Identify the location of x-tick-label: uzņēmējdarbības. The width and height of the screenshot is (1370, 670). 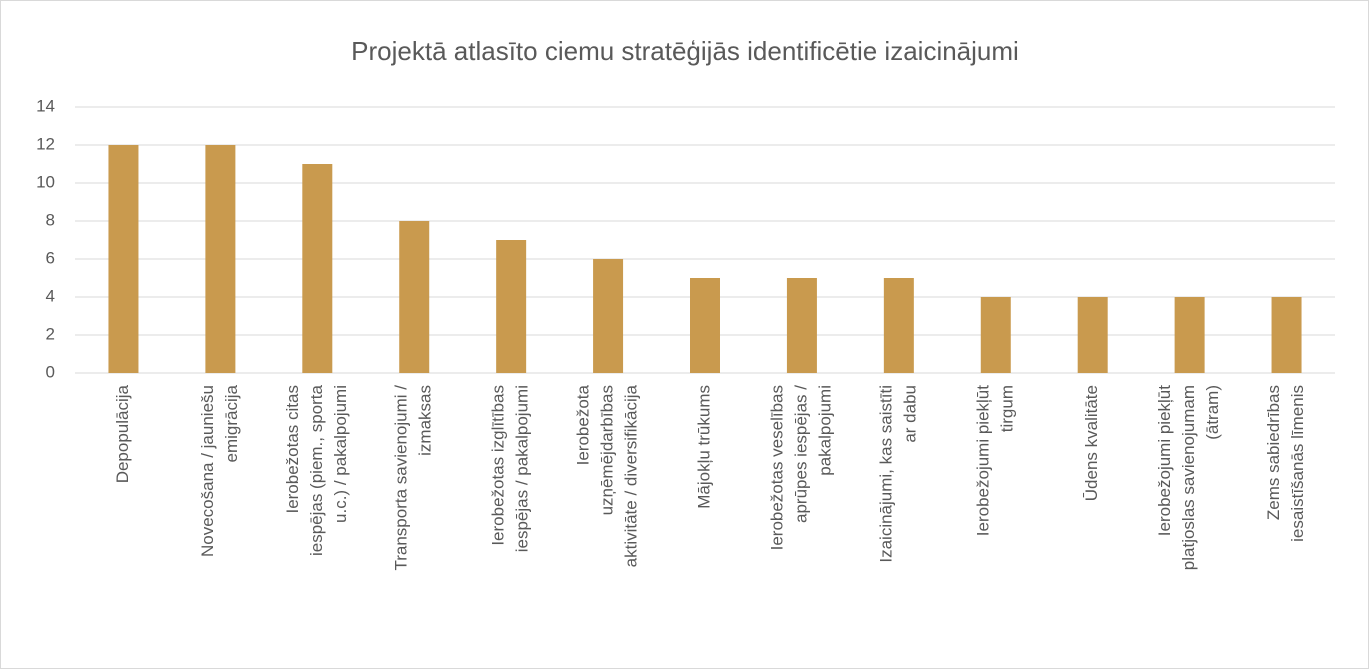
(607, 450).